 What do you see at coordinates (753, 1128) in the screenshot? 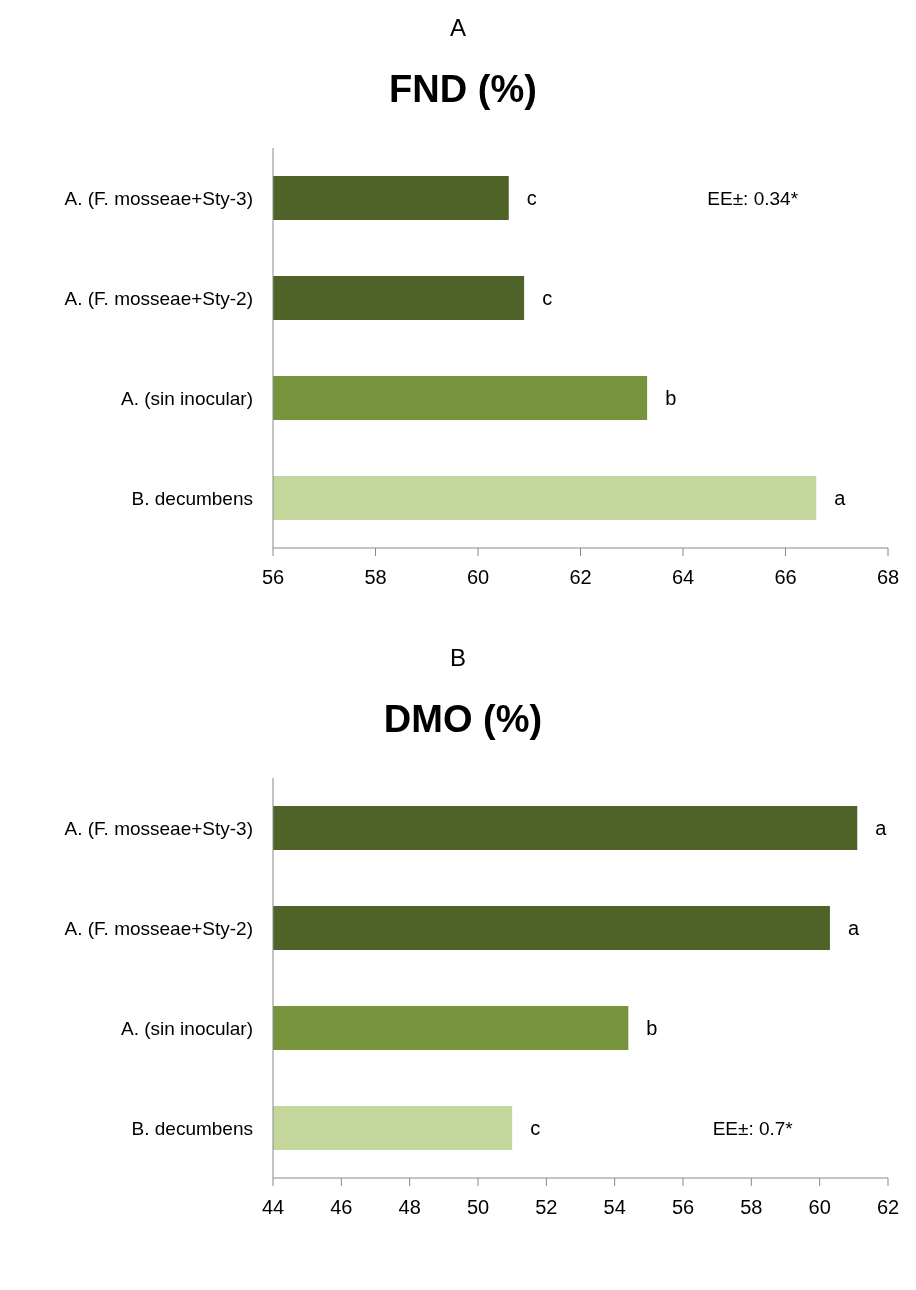
I see `annotation: EE±: 0.7*` at bounding box center [753, 1128].